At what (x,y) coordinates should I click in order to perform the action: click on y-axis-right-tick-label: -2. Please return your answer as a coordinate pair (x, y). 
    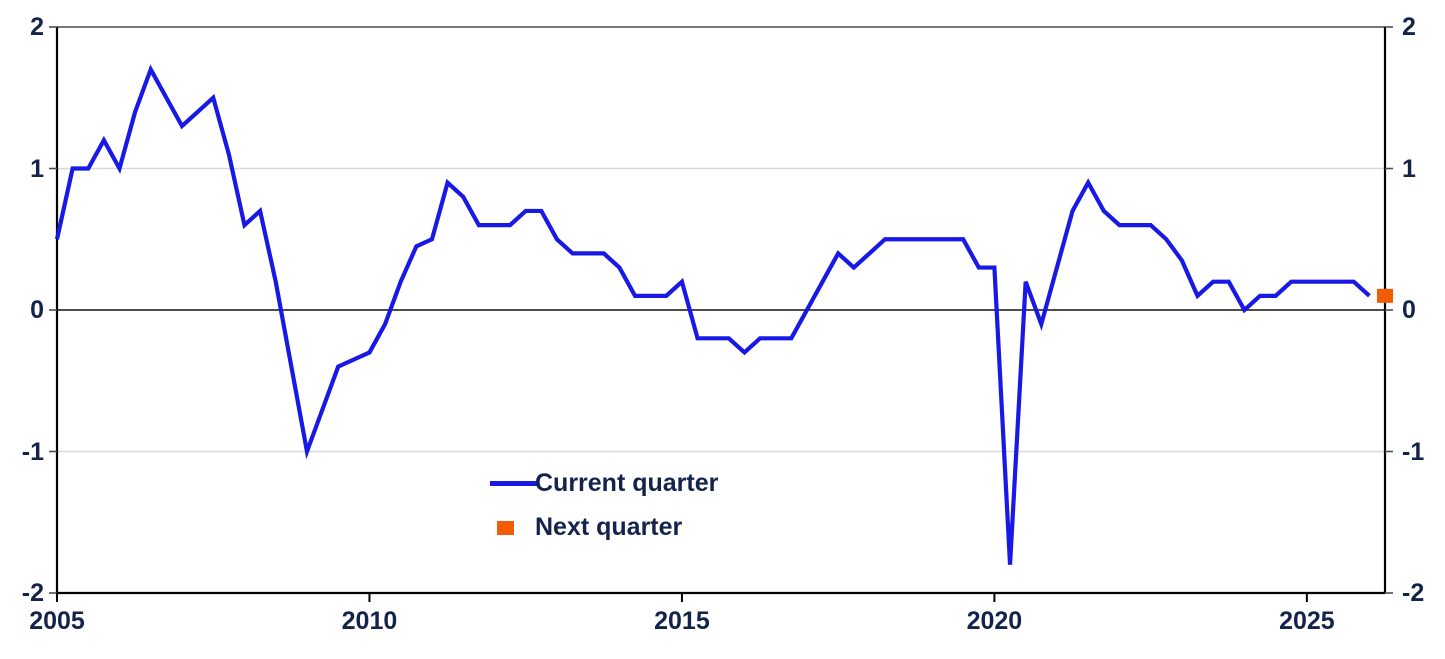
    Looking at the image, I should click on (1413, 593).